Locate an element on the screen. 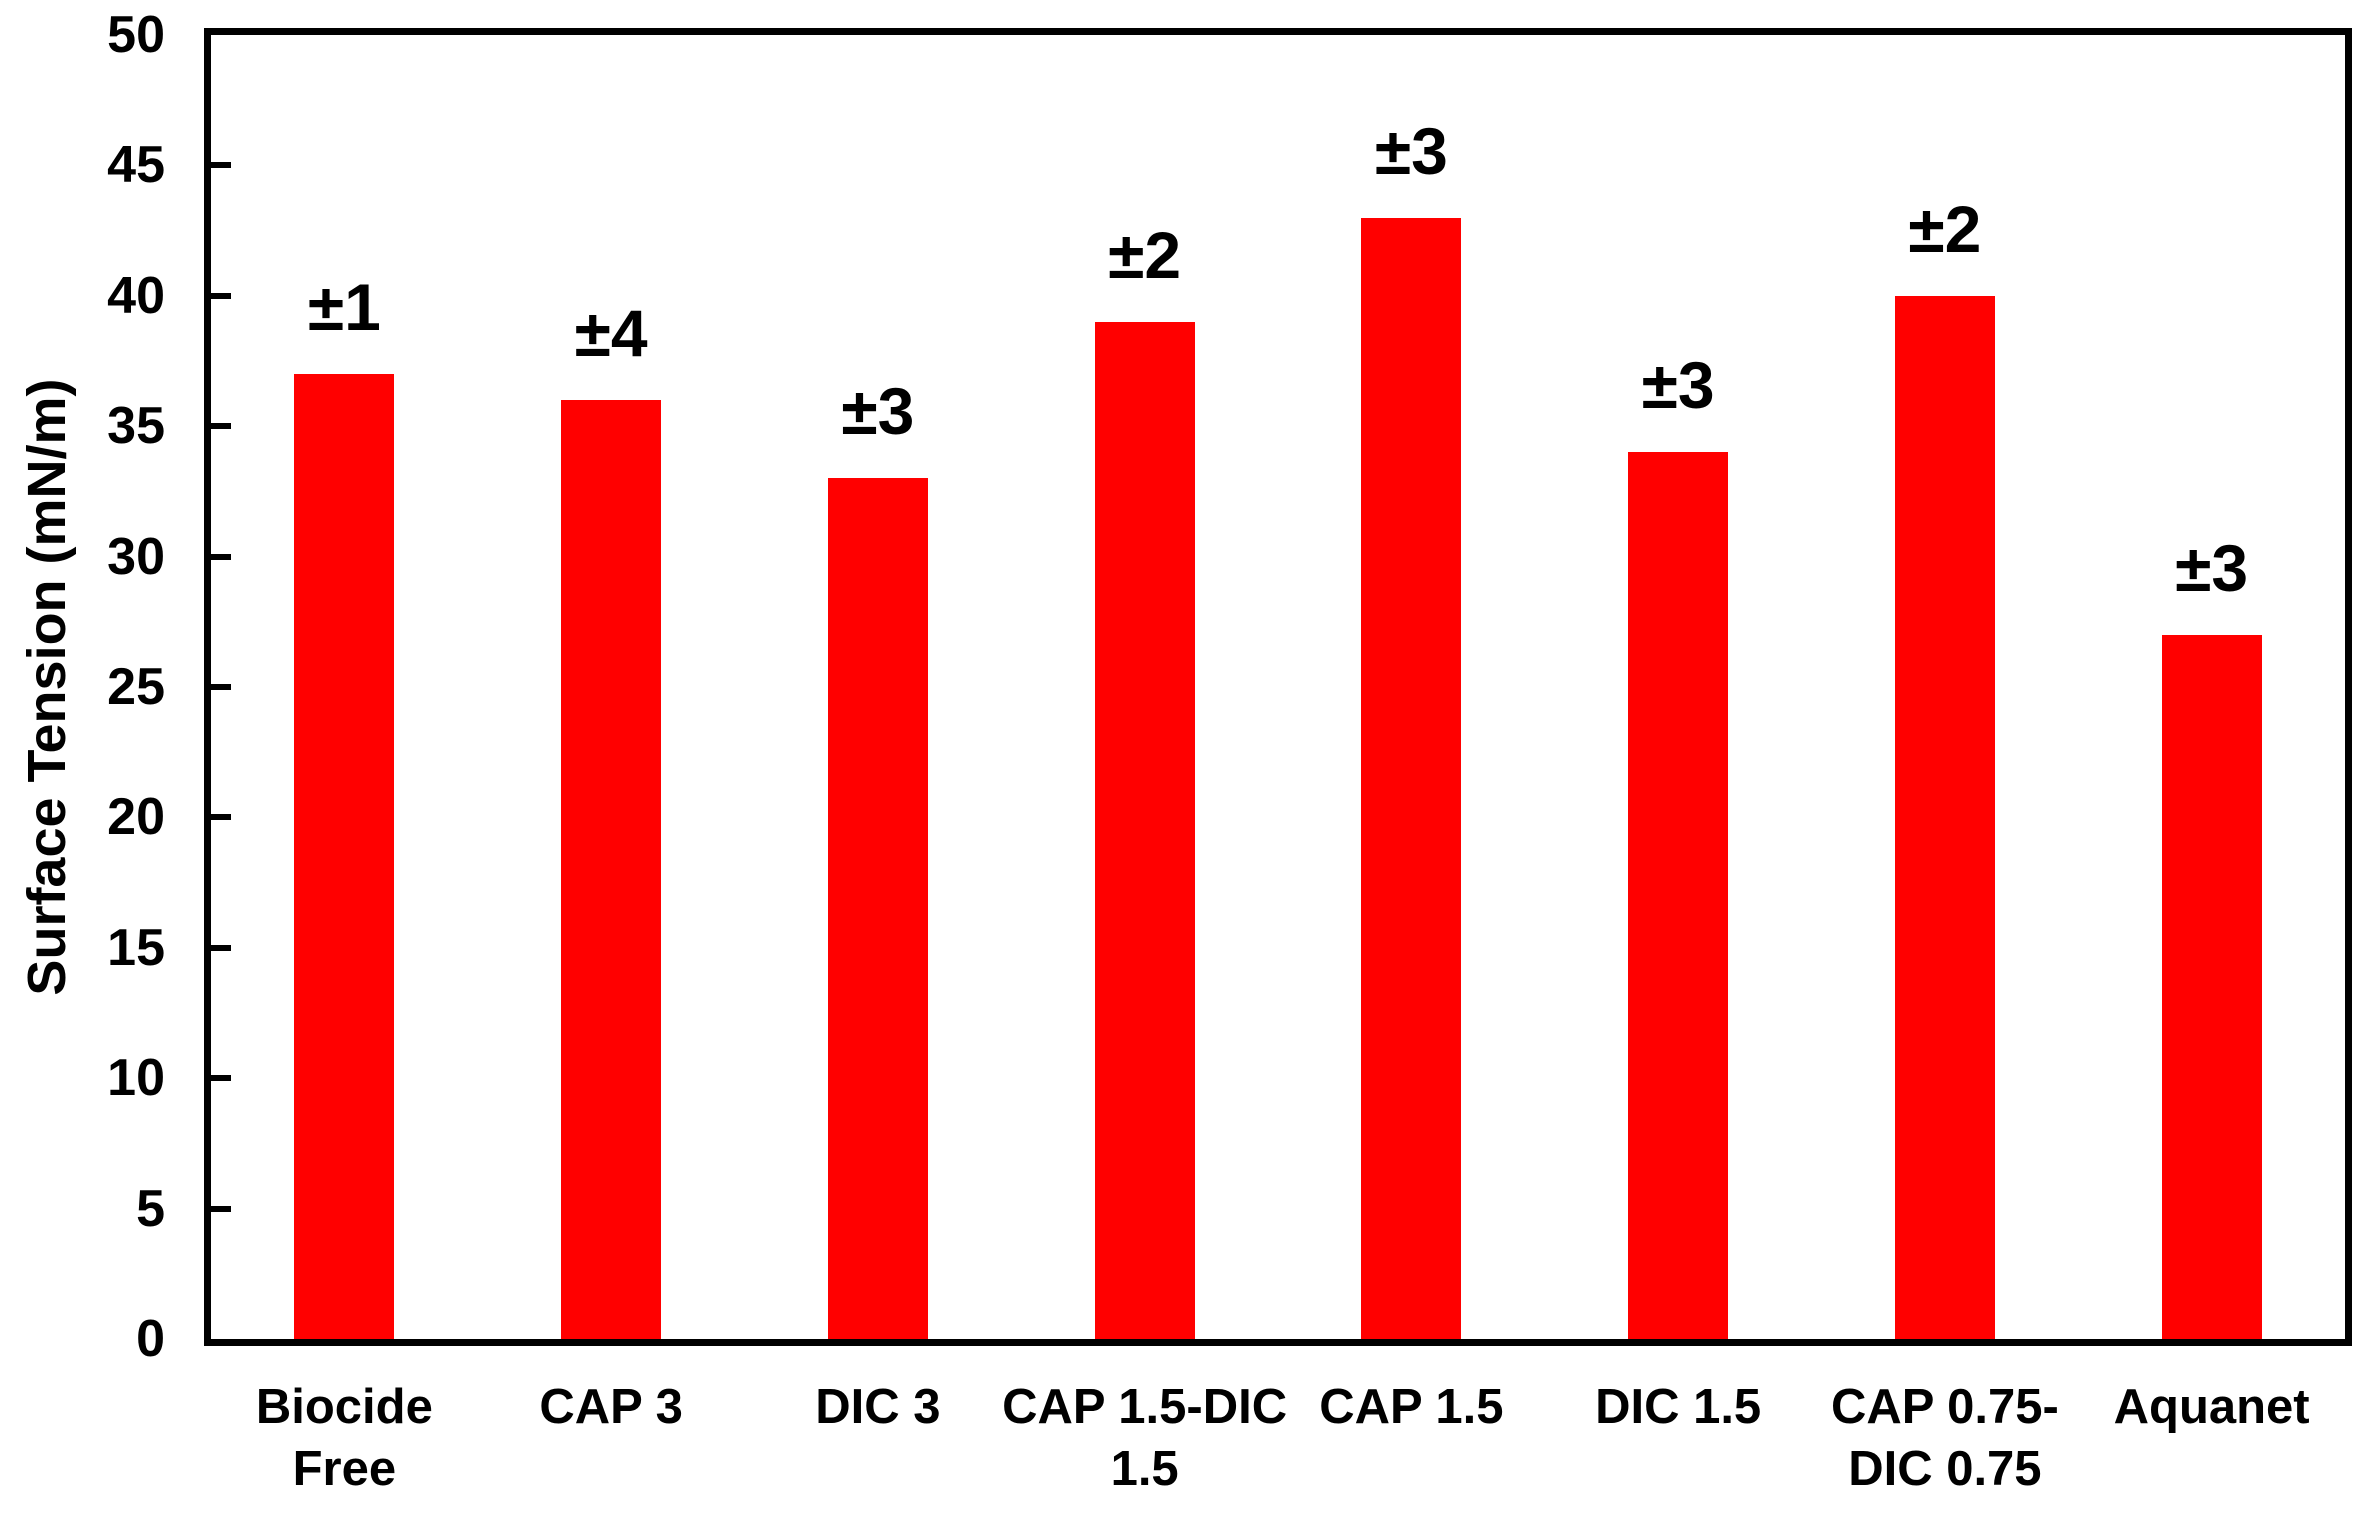  y-tick-label: 10 is located at coordinates (136, 1078).